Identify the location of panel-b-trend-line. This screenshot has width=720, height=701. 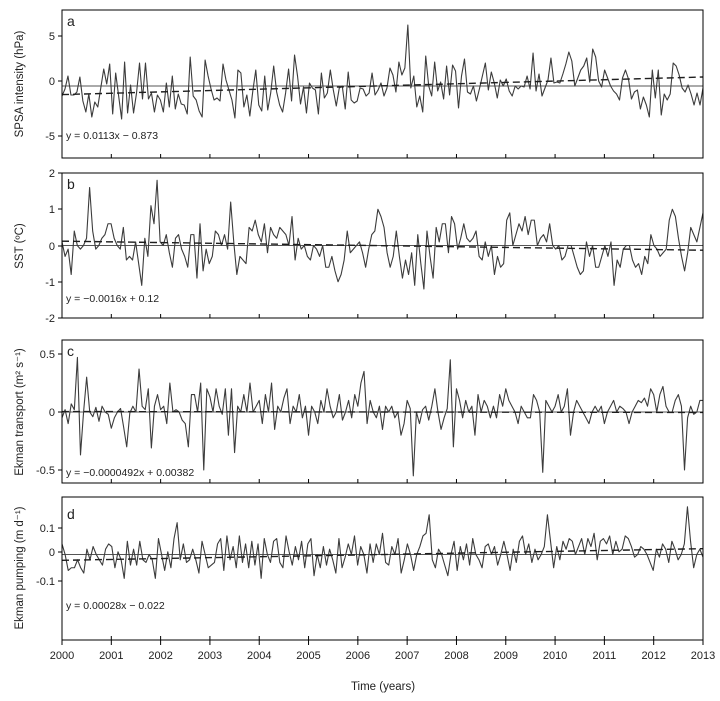
(382, 245).